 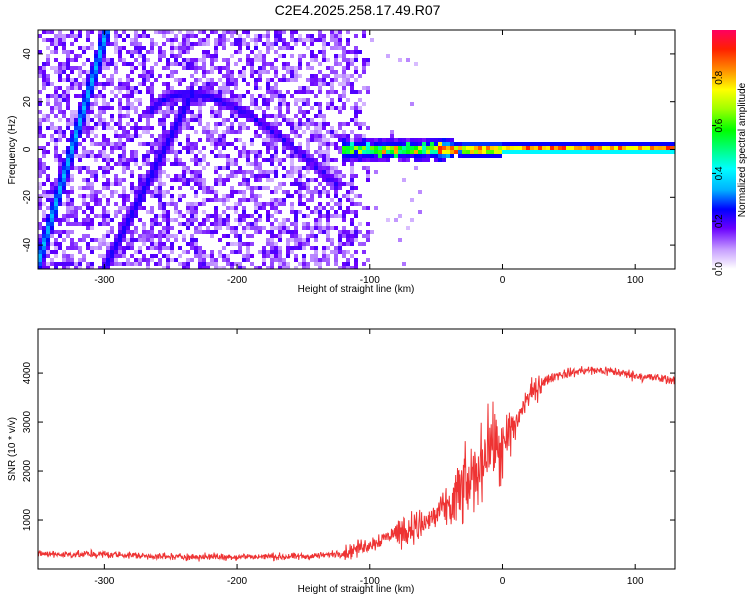 What do you see at coordinates (719, 125) in the screenshot?
I see `colorbar-tick-label: 0.6` at bounding box center [719, 125].